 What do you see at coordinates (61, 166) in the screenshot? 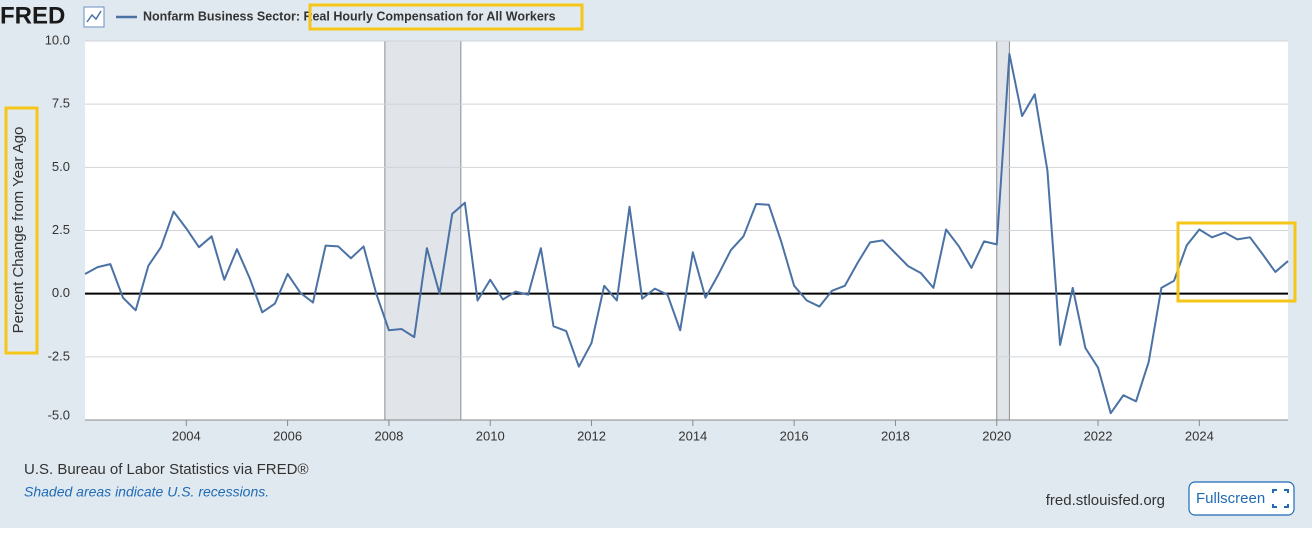
I see `y-tick-label: 5.0` at bounding box center [61, 166].